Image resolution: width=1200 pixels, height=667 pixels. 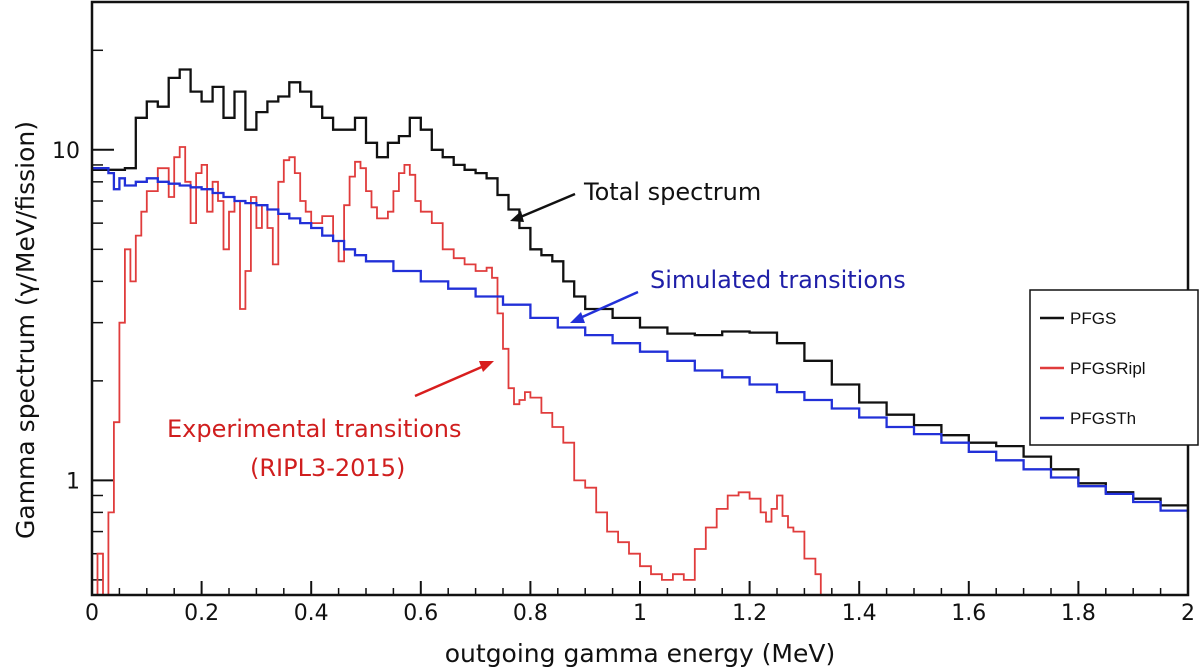 I want to click on y-axis-title: Gamma spectrum (γ/MeV/fission), so click(x=25, y=330).